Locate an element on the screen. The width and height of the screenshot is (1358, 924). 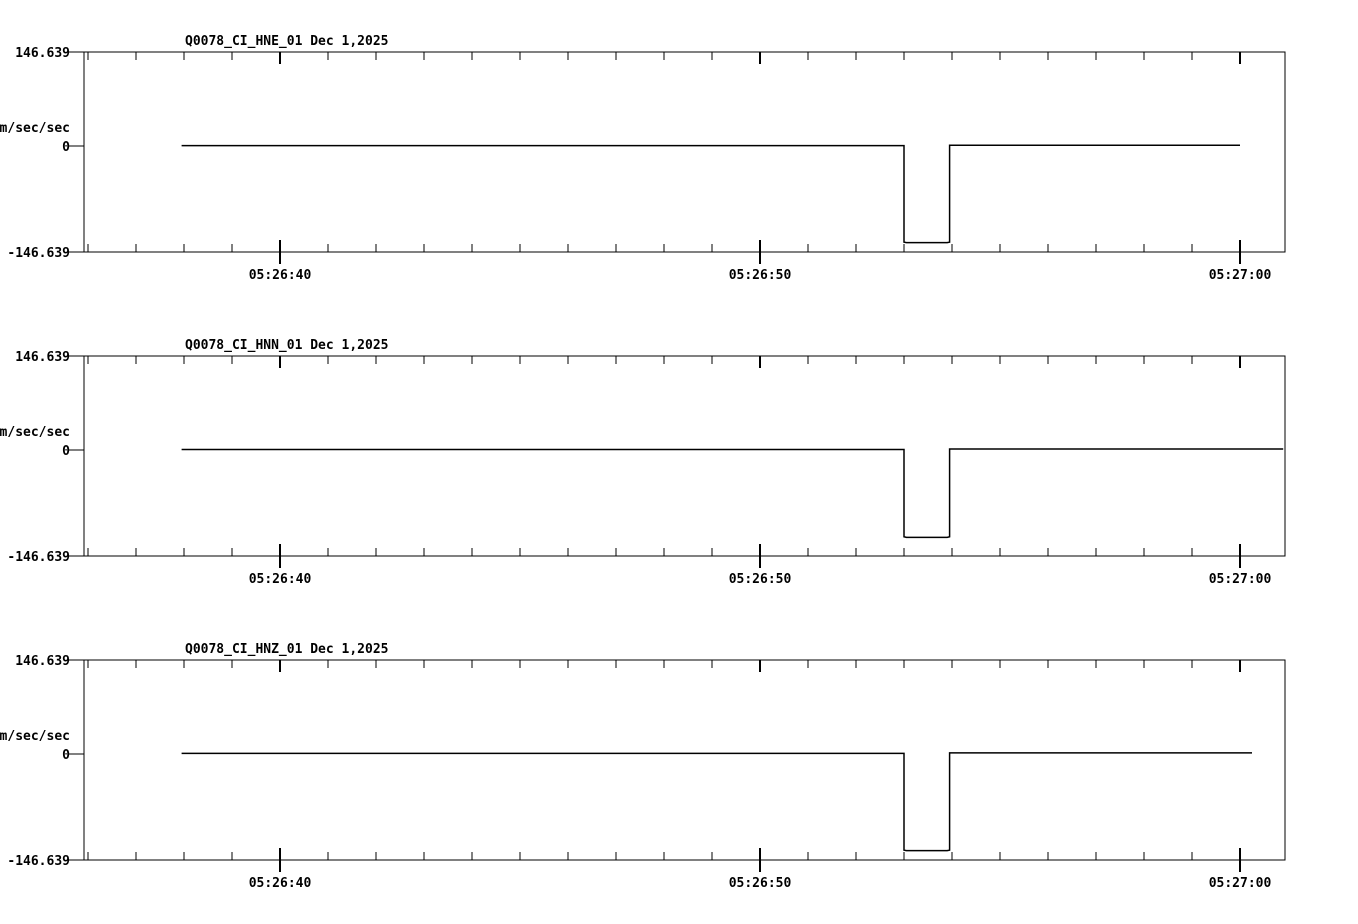
panel-title: Q0078_CI_HNN_01 Dec 1,2025 is located at coordinates (287, 345).